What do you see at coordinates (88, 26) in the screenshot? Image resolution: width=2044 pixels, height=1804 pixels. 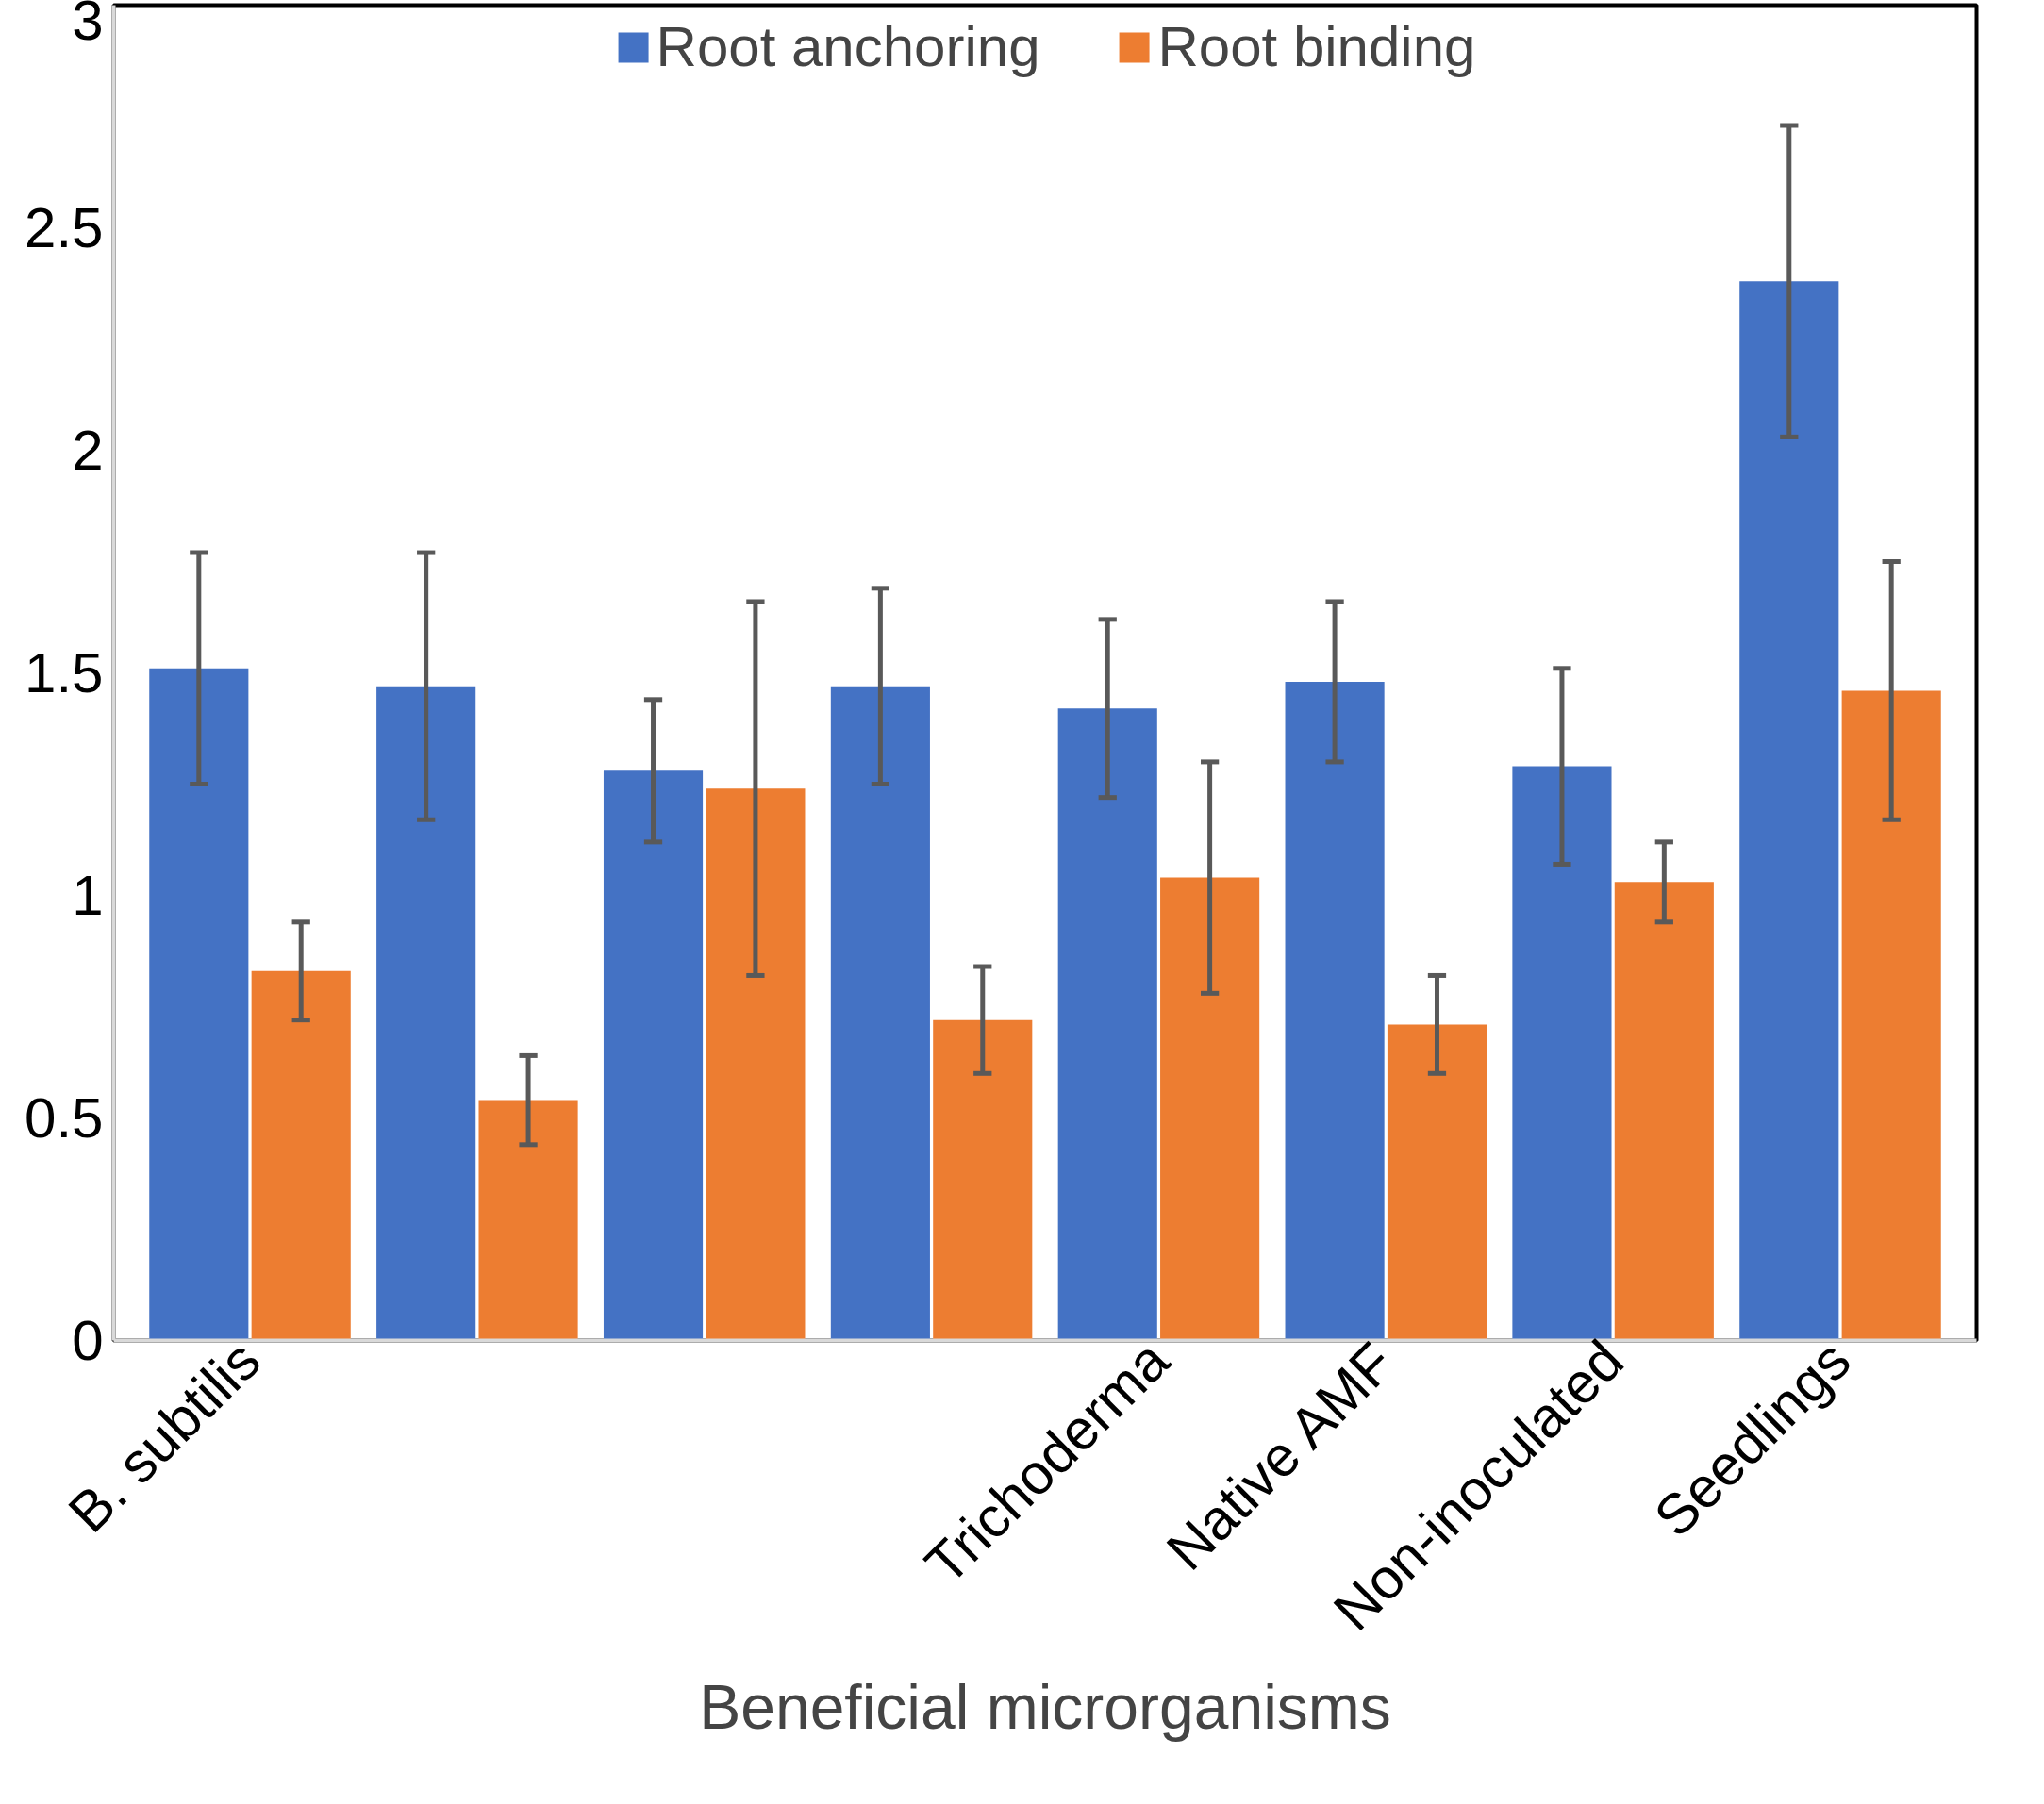 I see `y-tick-label: 3` at bounding box center [88, 26].